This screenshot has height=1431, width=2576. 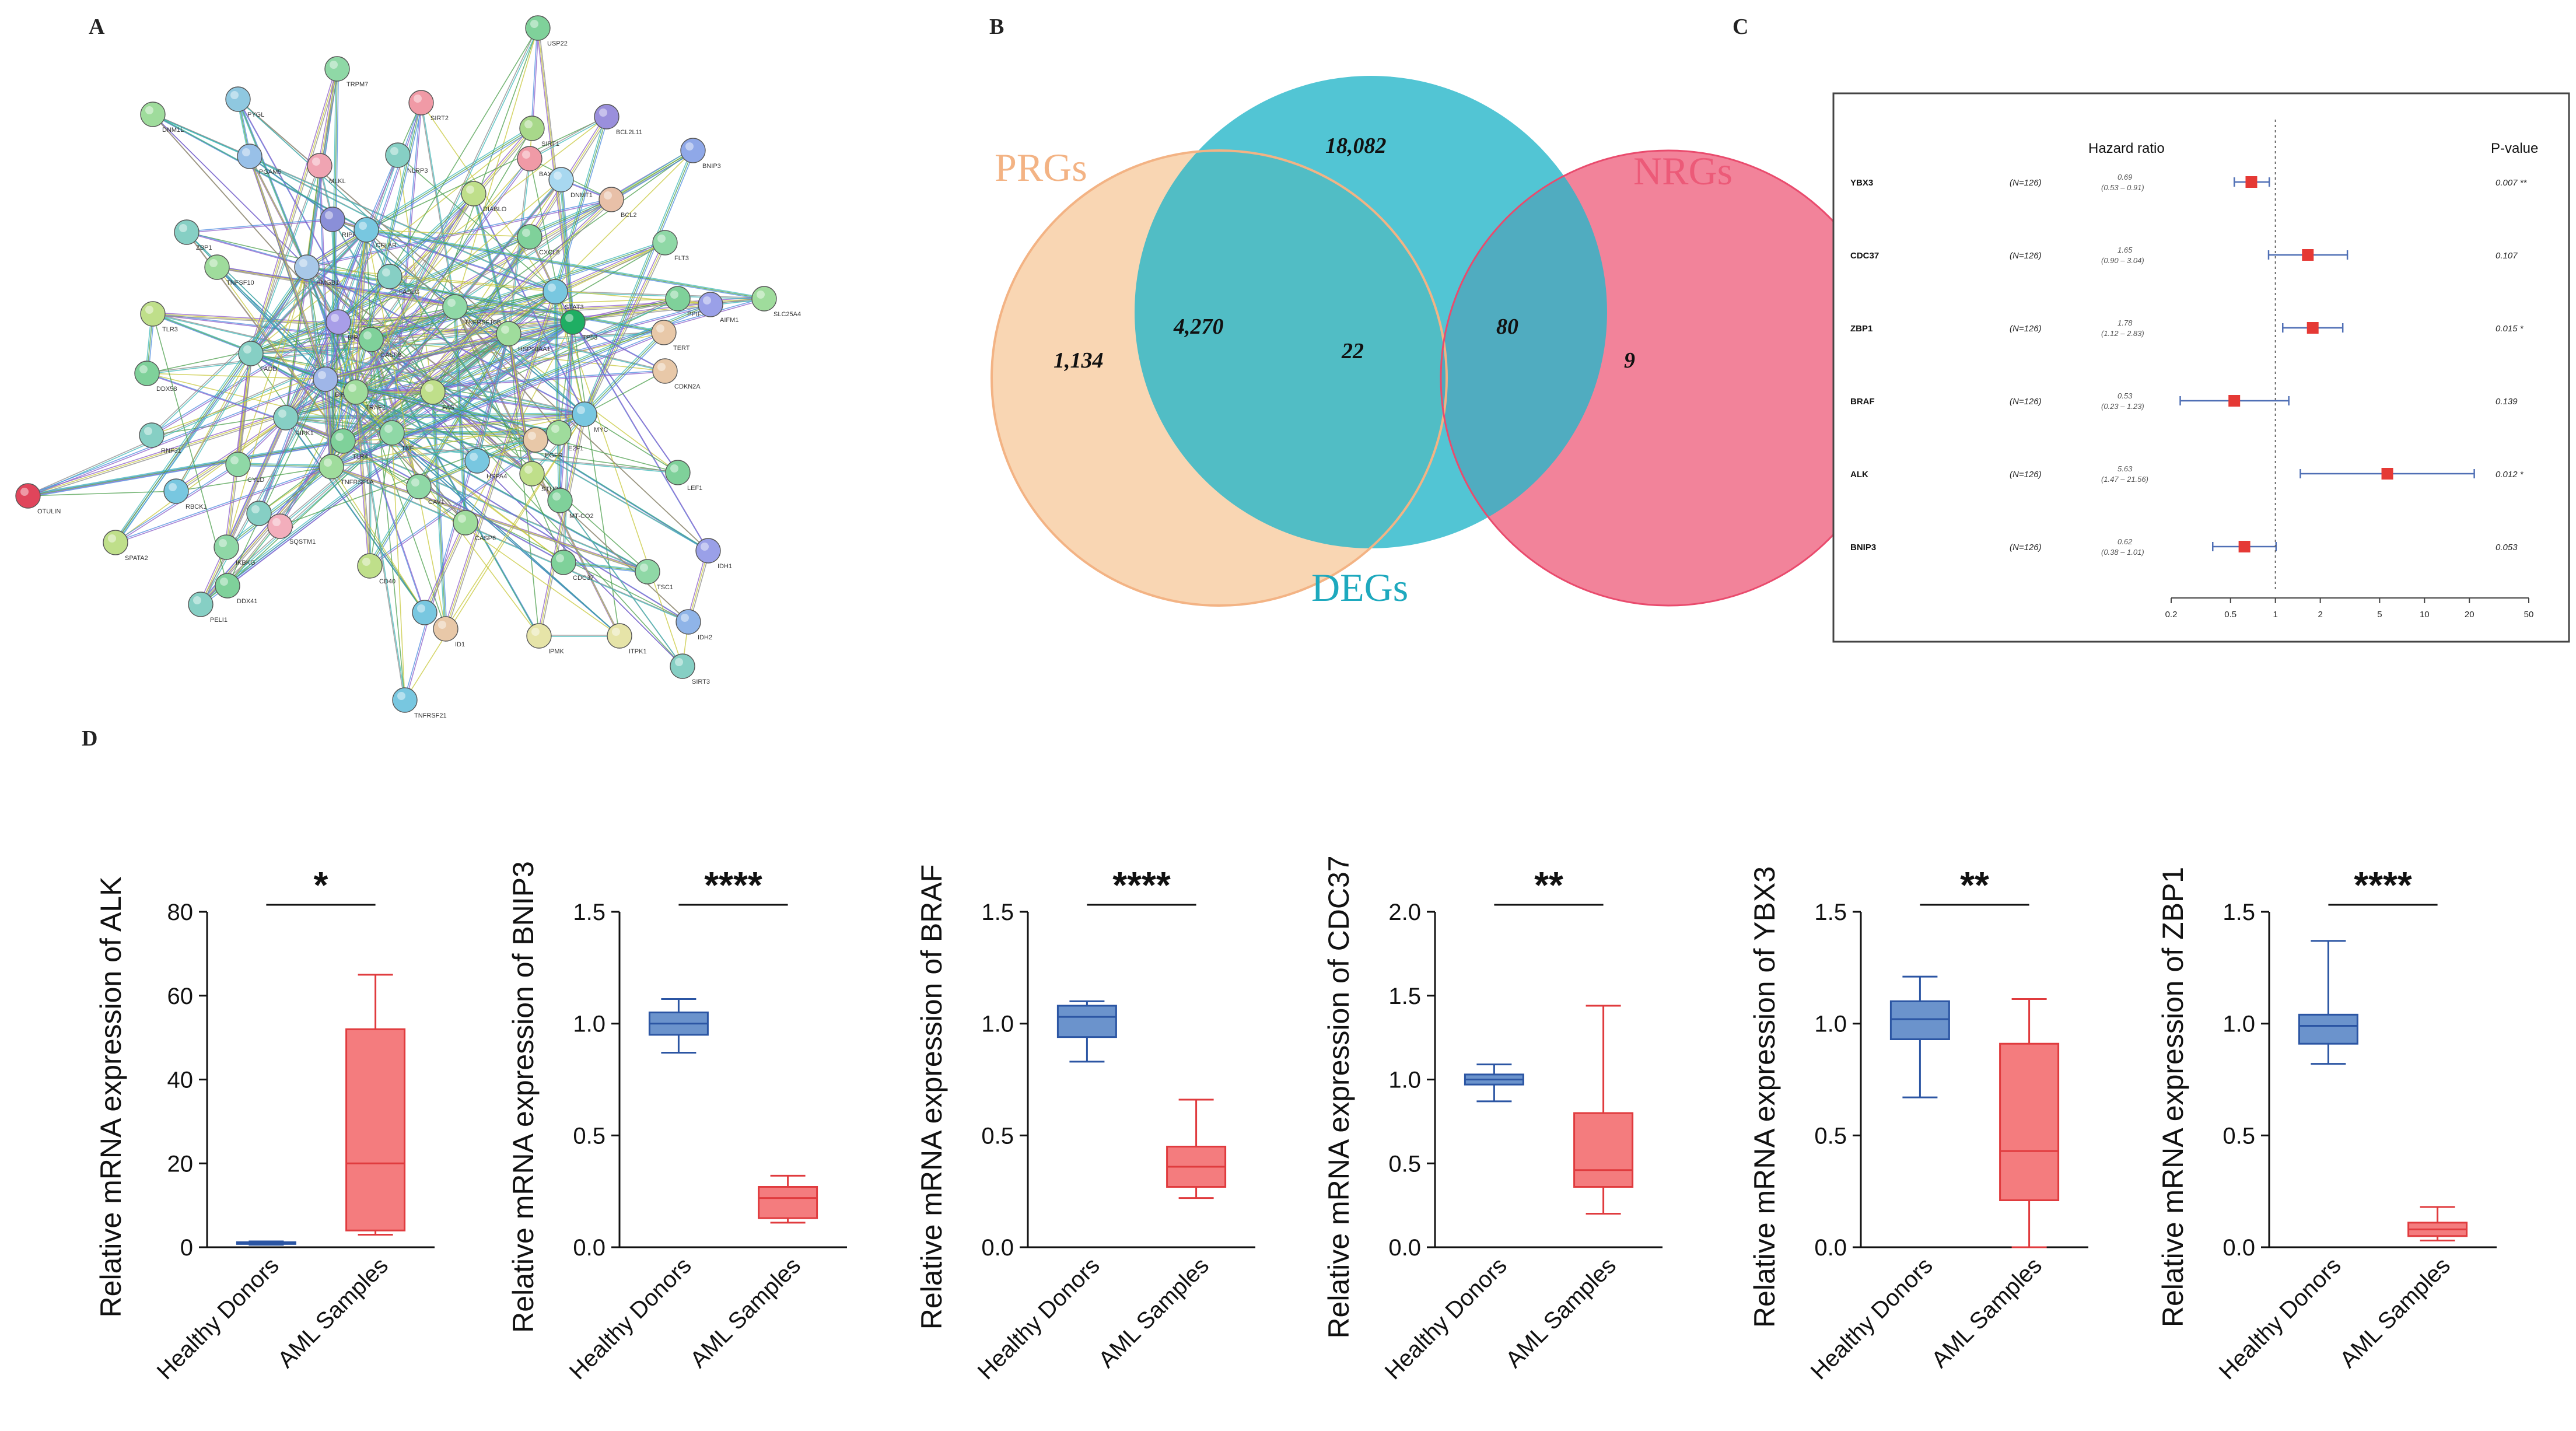 What do you see at coordinates (665, 587) in the screenshot?
I see `ppi-node-label: TSC1` at bounding box center [665, 587].